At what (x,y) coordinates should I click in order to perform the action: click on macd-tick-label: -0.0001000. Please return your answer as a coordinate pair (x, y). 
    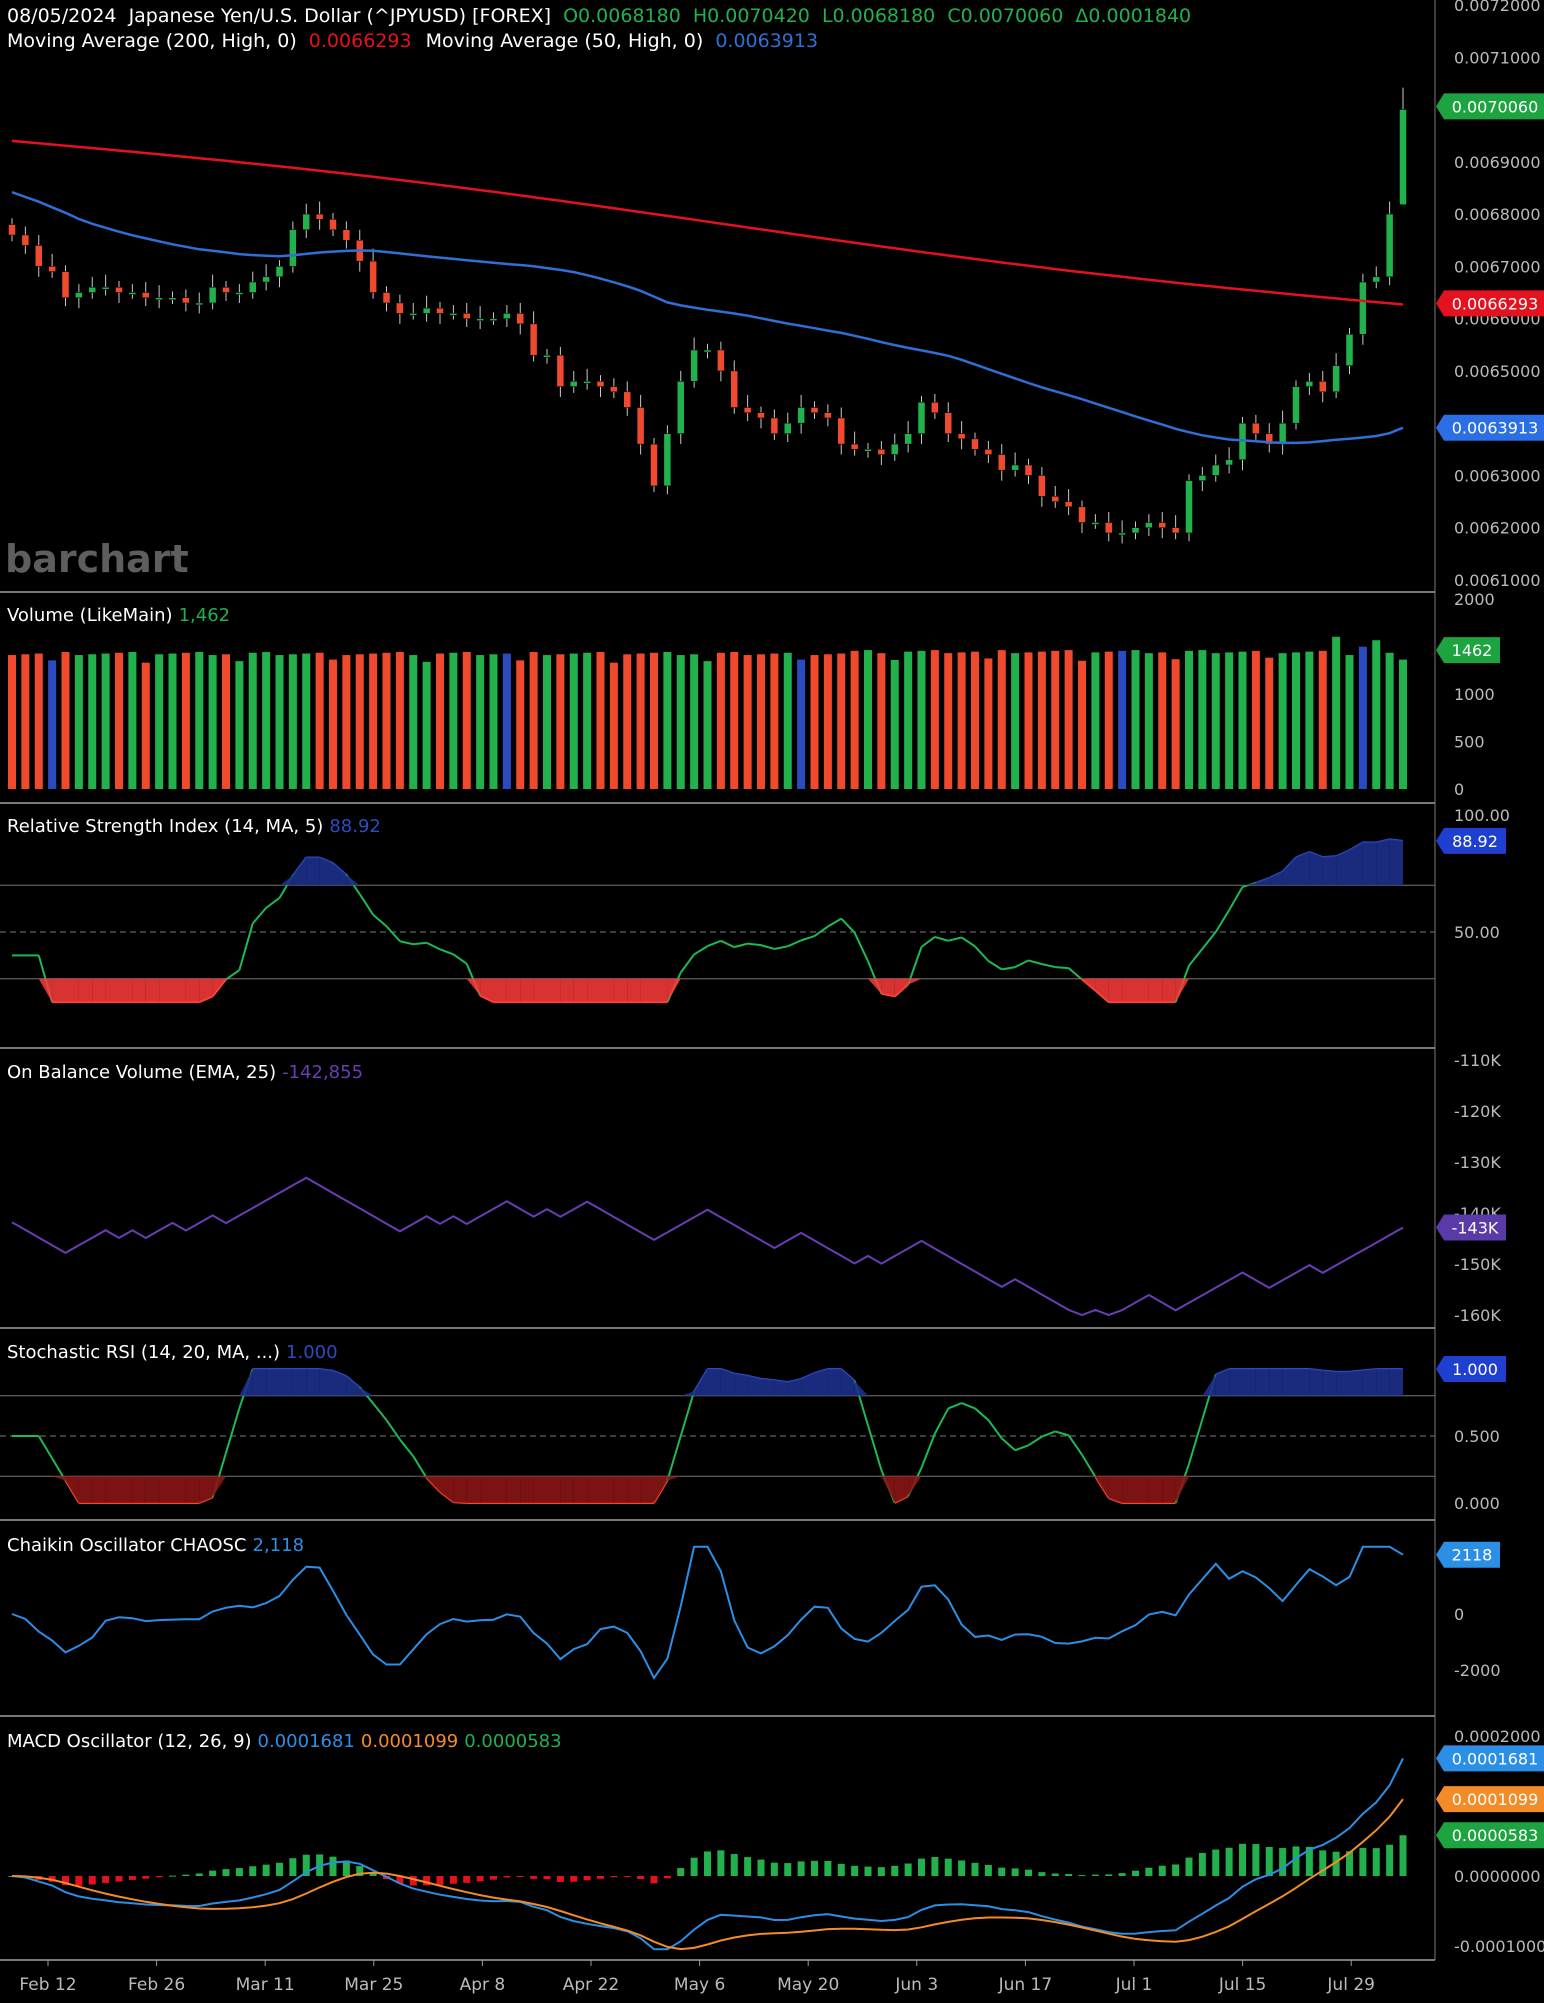
    Looking at the image, I should click on (1499, 1946).